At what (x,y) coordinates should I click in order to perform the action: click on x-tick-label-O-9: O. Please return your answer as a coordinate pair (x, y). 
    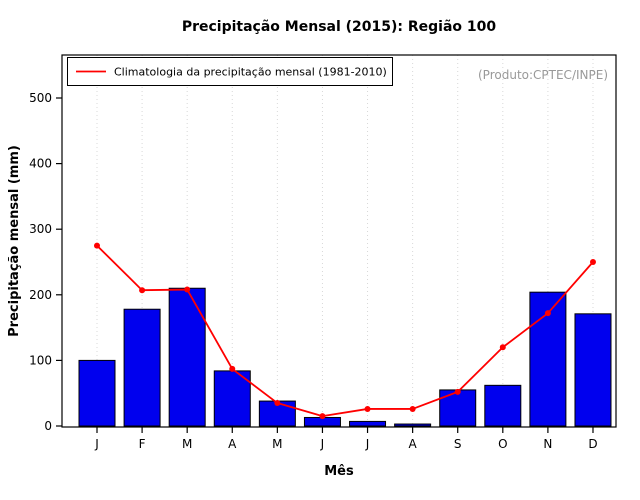
    Looking at the image, I should click on (502, 444).